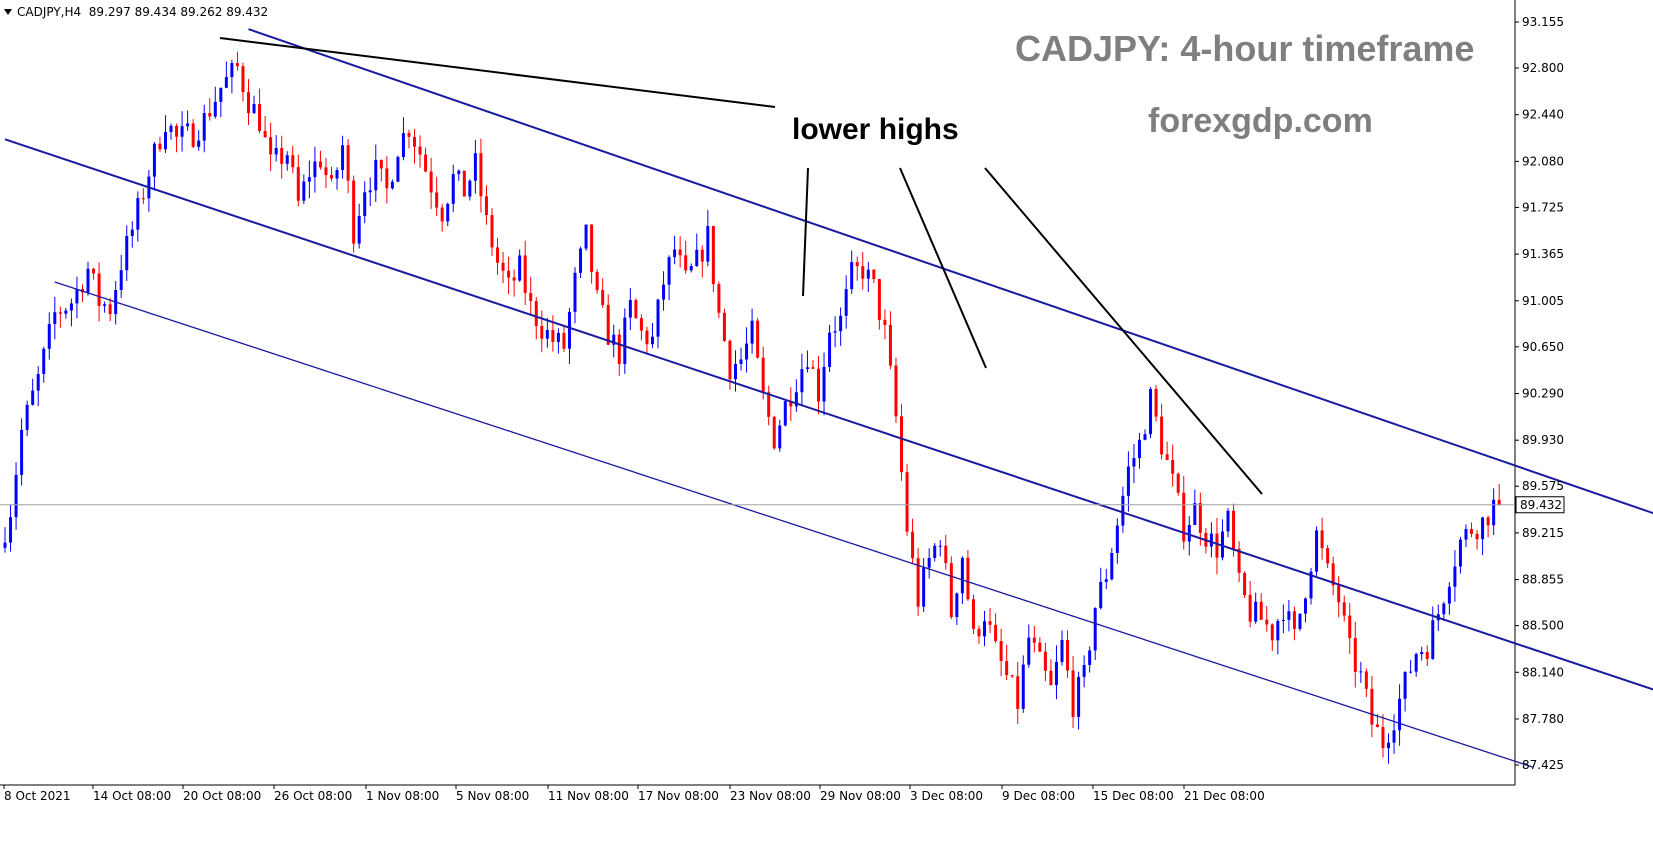 This screenshot has width=1653, height=850. What do you see at coordinates (1543, 68) in the screenshot?
I see `price-tick-label: 92.800` at bounding box center [1543, 68].